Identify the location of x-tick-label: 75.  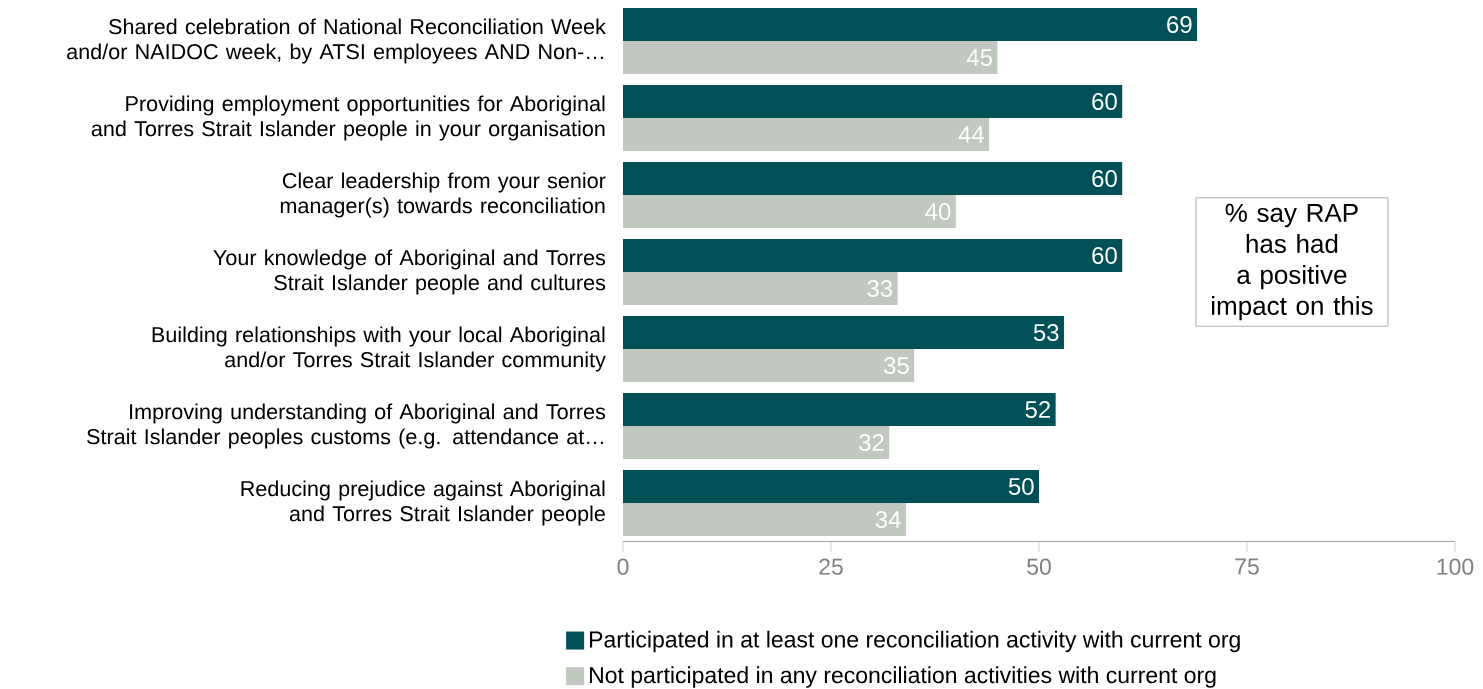
(1247, 566).